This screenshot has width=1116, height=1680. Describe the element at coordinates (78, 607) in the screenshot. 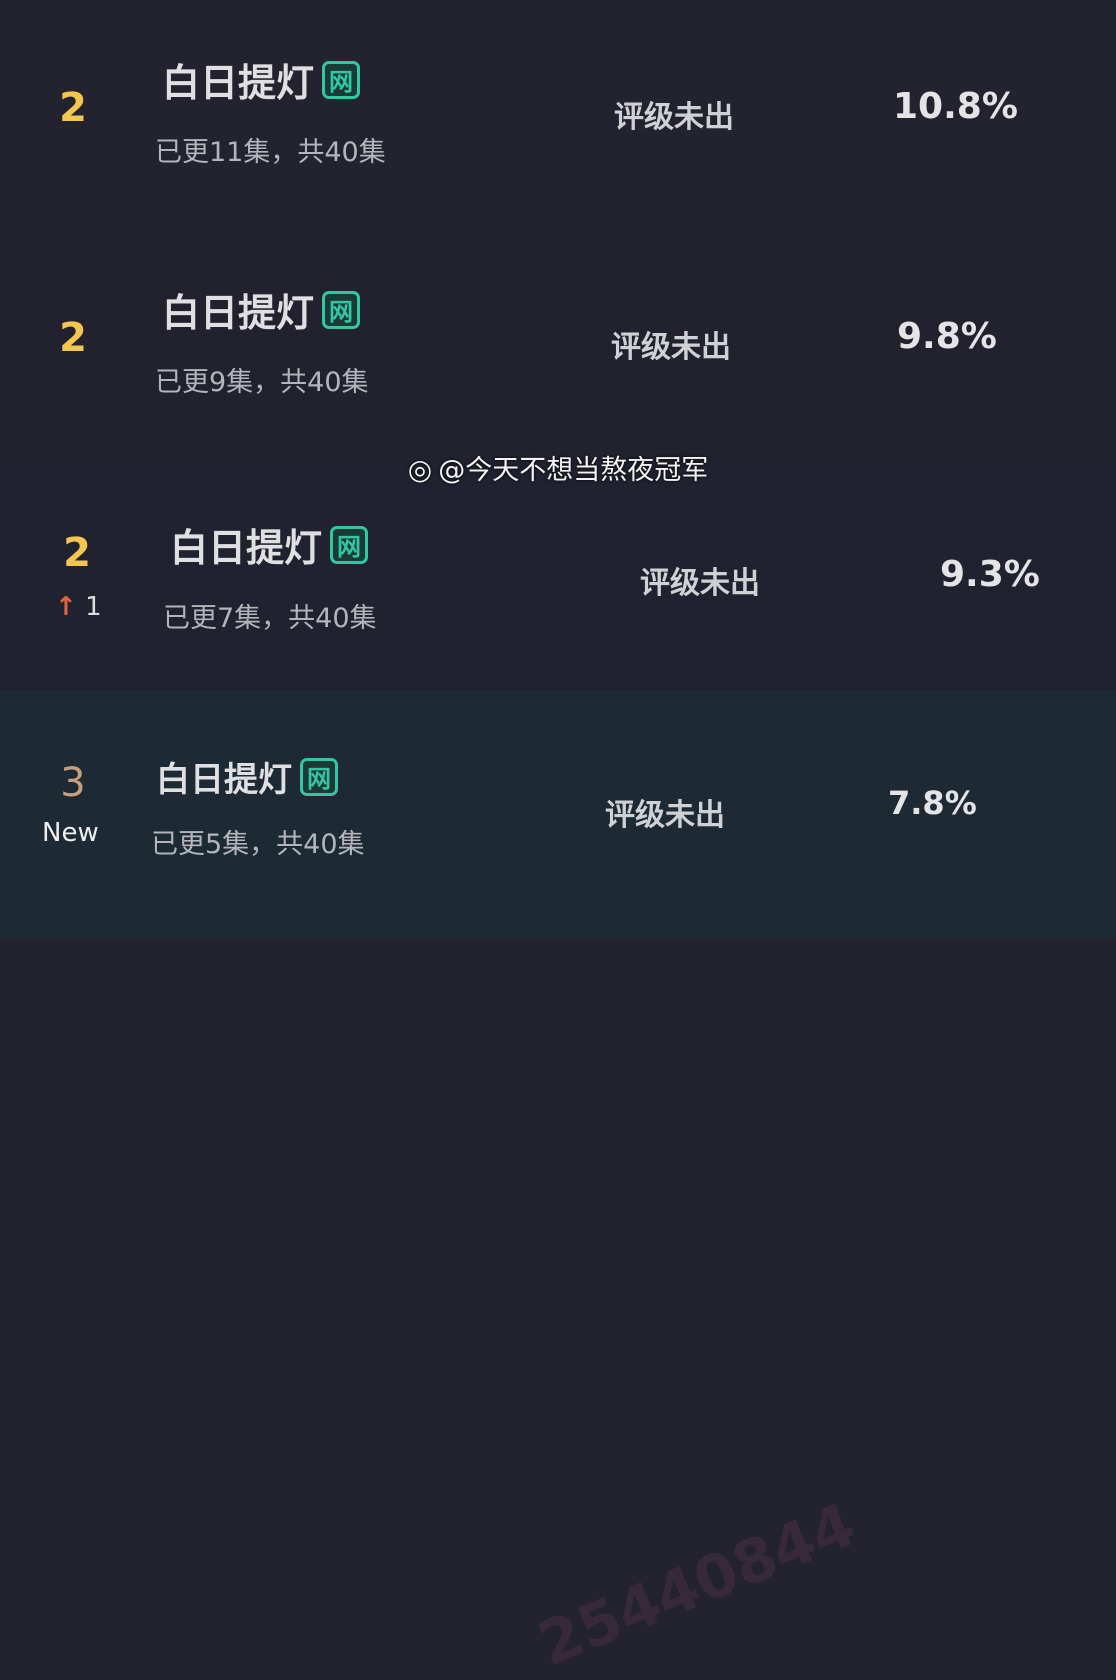

I see `rank-change: ↑ 1` at that location.